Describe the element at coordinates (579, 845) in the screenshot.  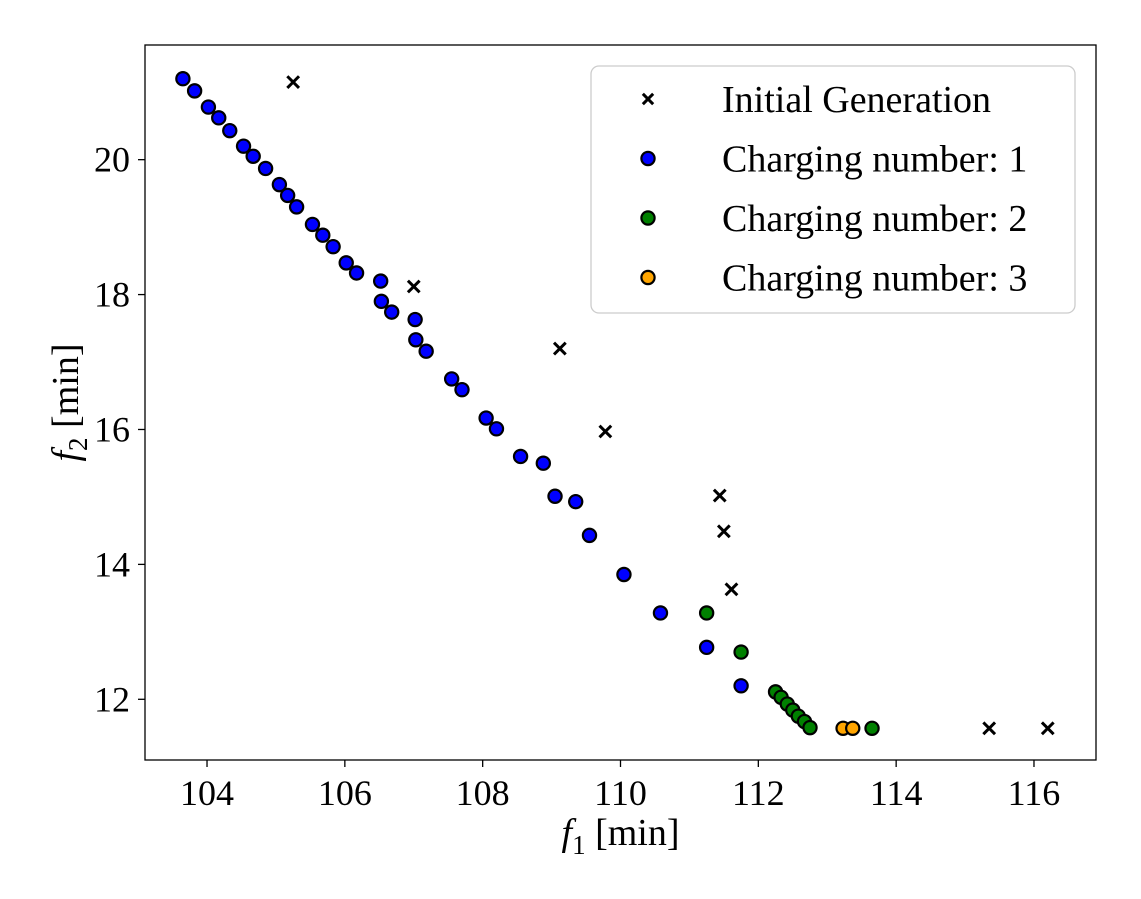
I see `x-axis-label-subscript: 1` at that location.